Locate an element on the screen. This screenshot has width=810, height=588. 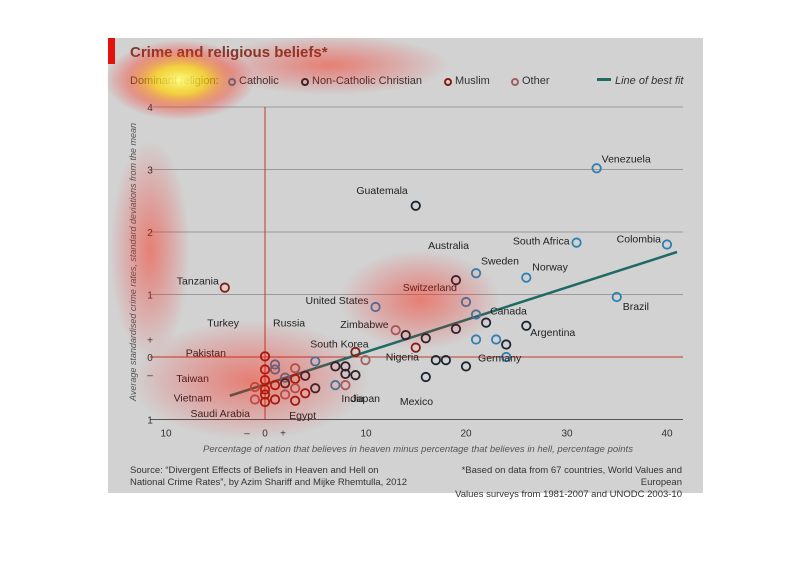
y-tick-label: + is located at coordinates (150, 341).